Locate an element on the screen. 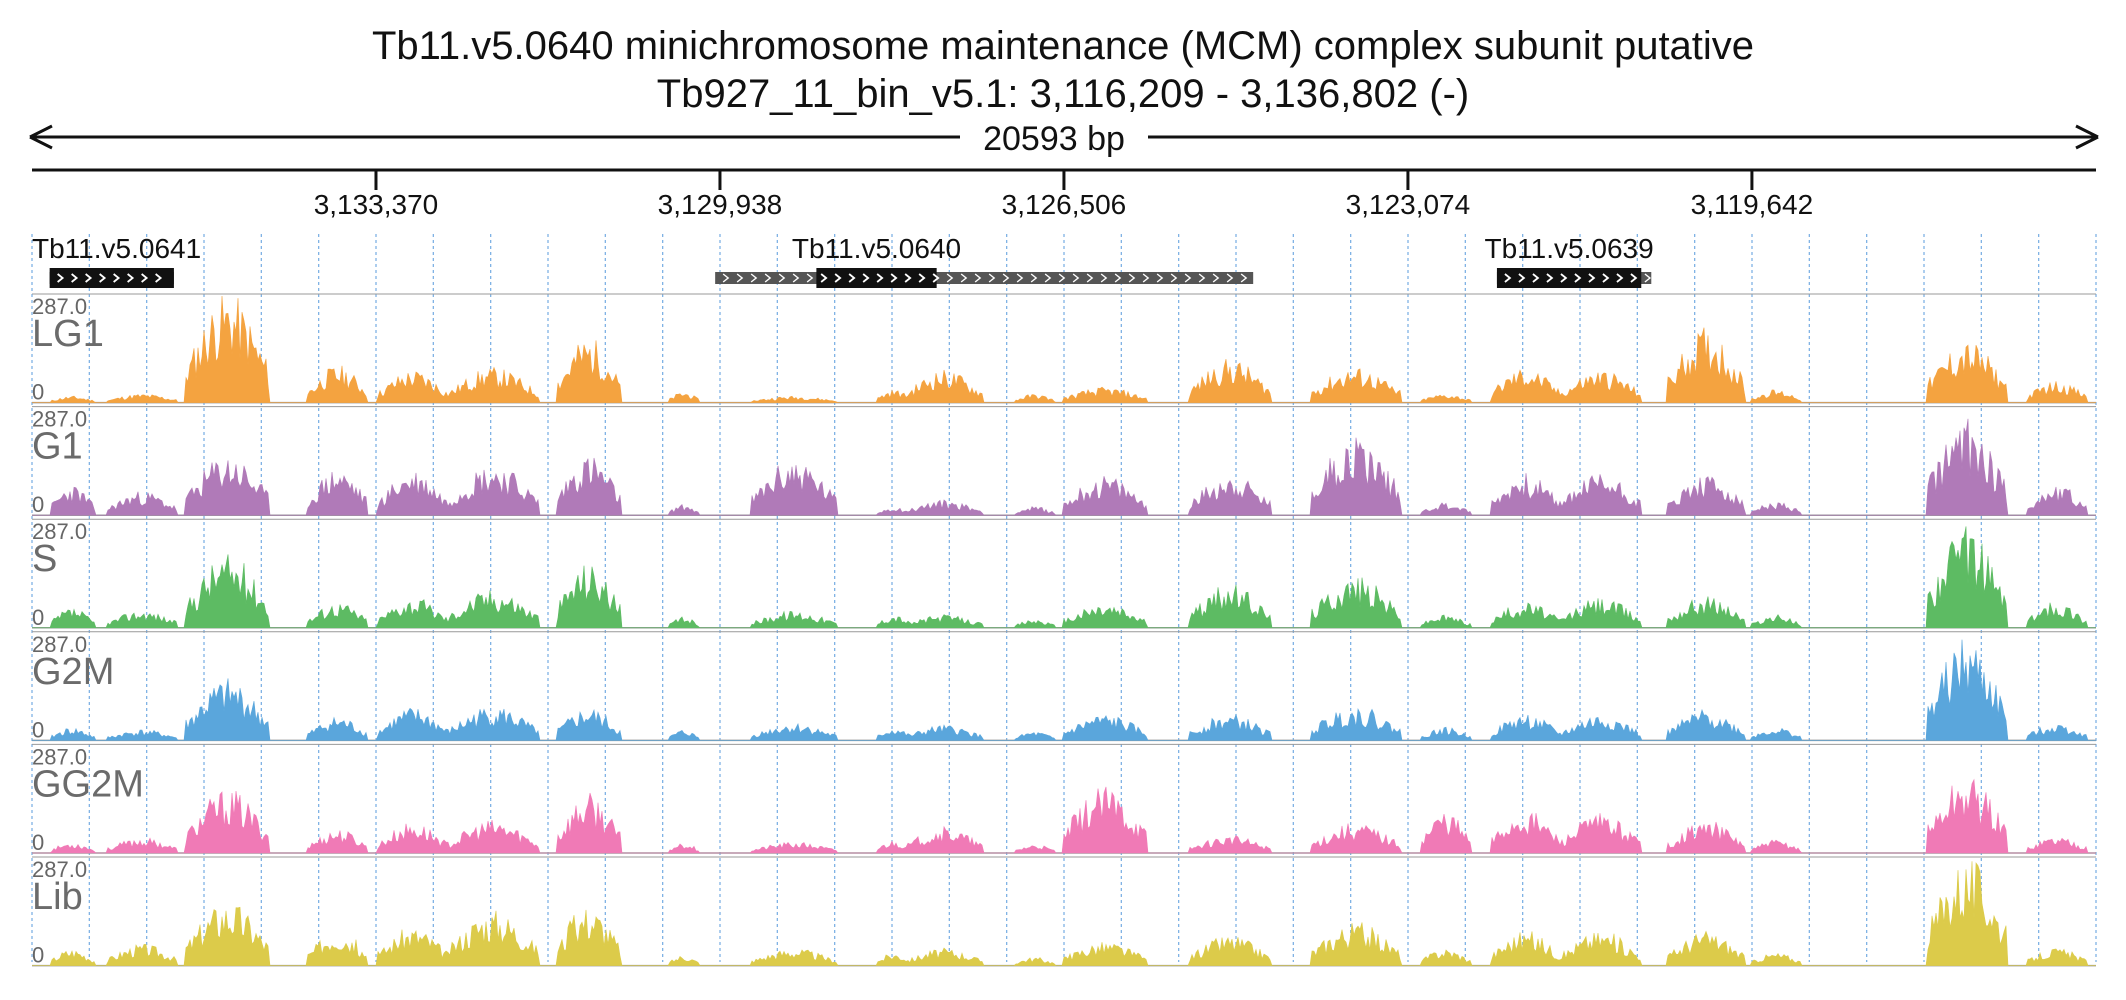 This screenshot has width=2126, height=1000. track-g1: 287.0G1 0 is located at coordinates (1064, 461).